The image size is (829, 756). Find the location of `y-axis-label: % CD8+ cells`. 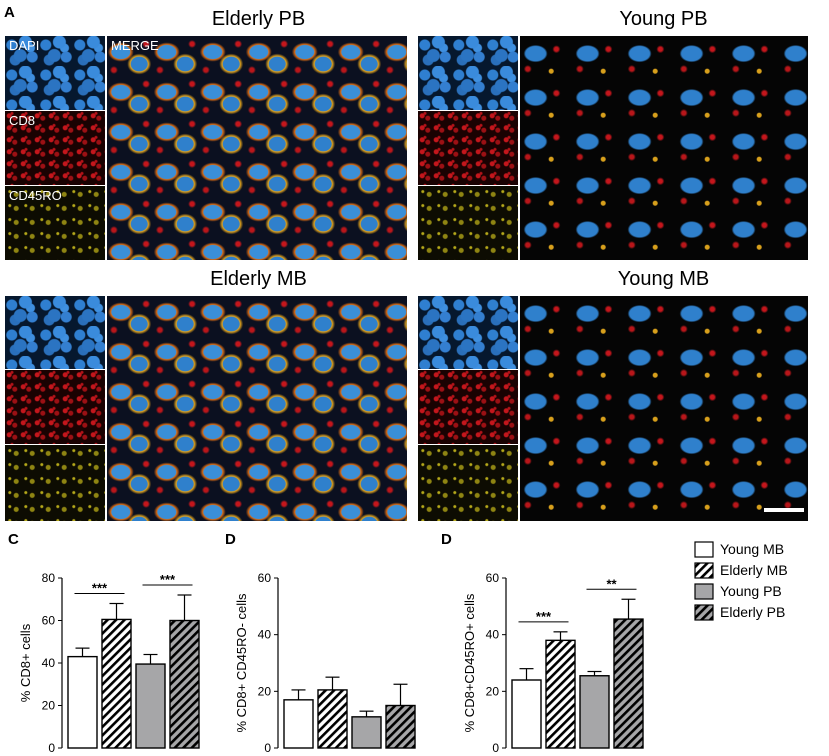

y-axis-label: % CD8+ cells is located at coordinates (25, 662).